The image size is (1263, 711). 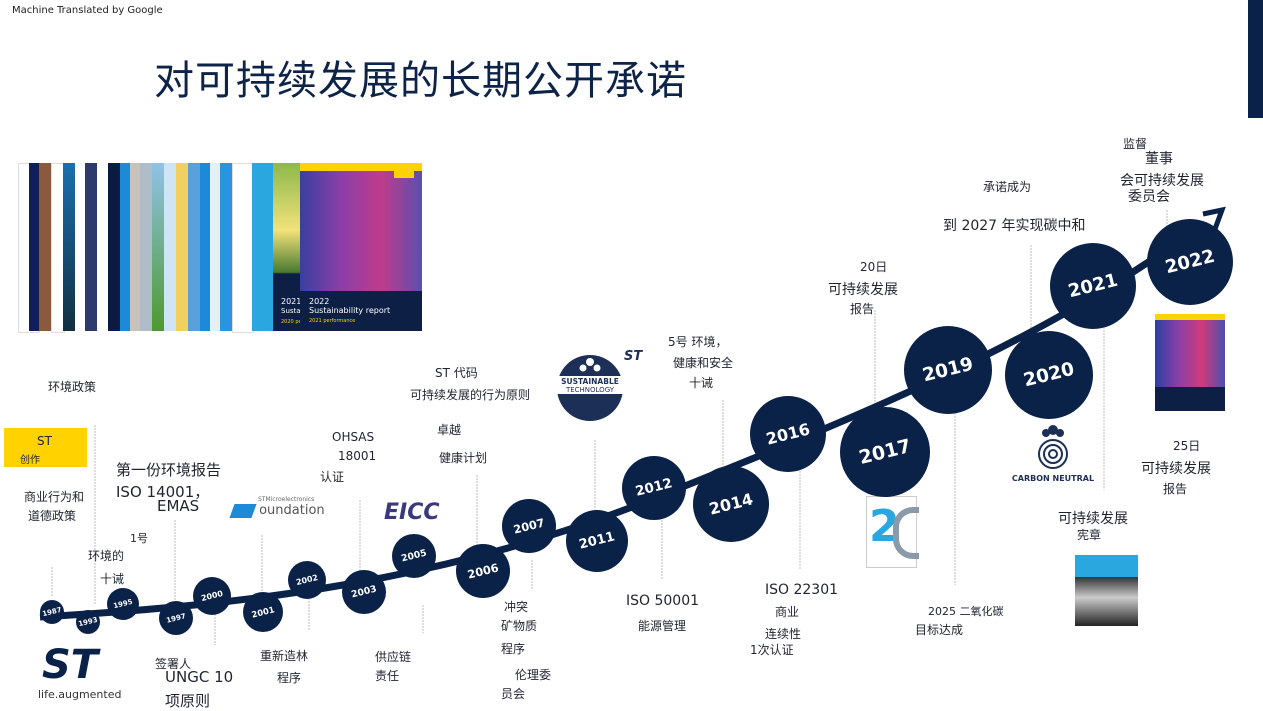 What do you see at coordinates (178, 506) in the screenshot?
I see `emas-label: EMAS` at bounding box center [178, 506].